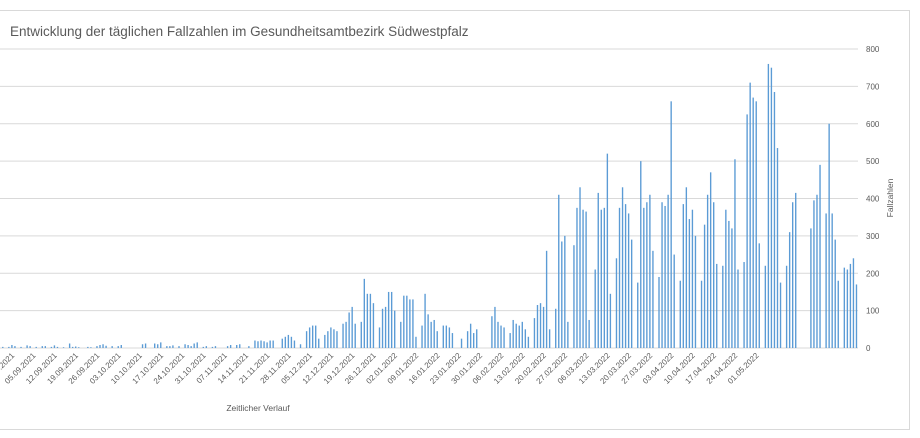  I want to click on y-tick-label: 100, so click(873, 311).